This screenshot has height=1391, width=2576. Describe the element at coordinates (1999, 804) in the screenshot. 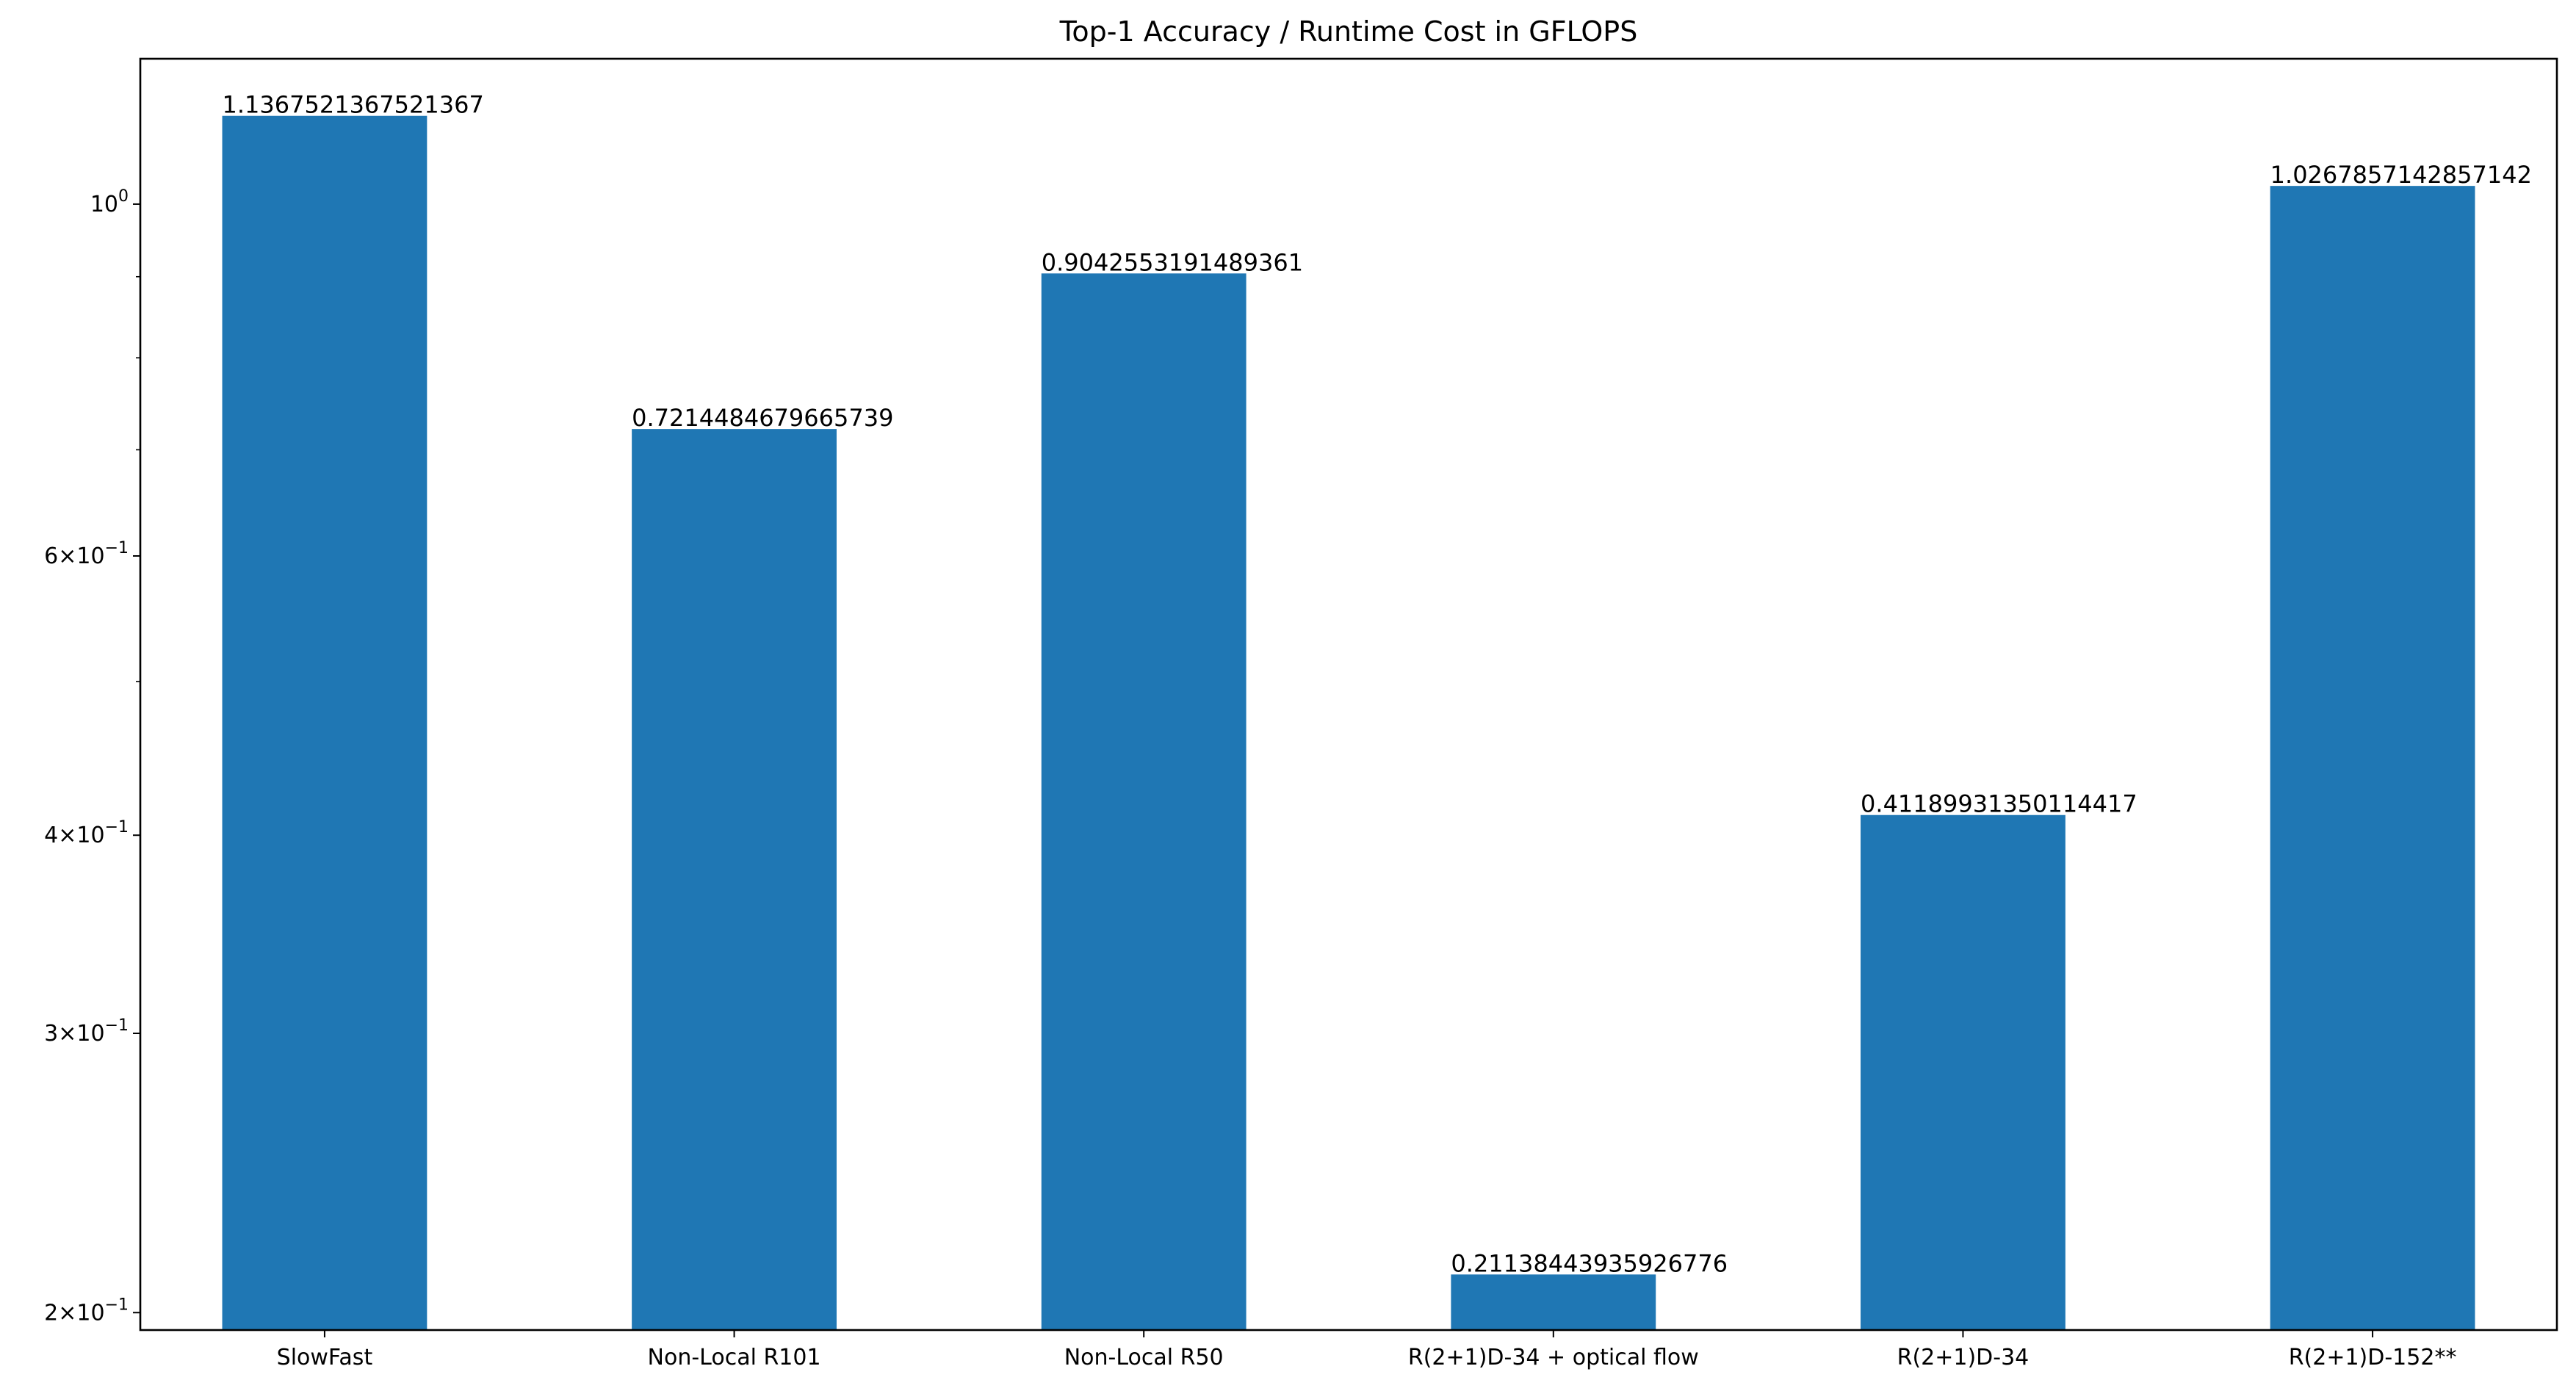

I see `data-label: 0.41189931350114417` at that location.